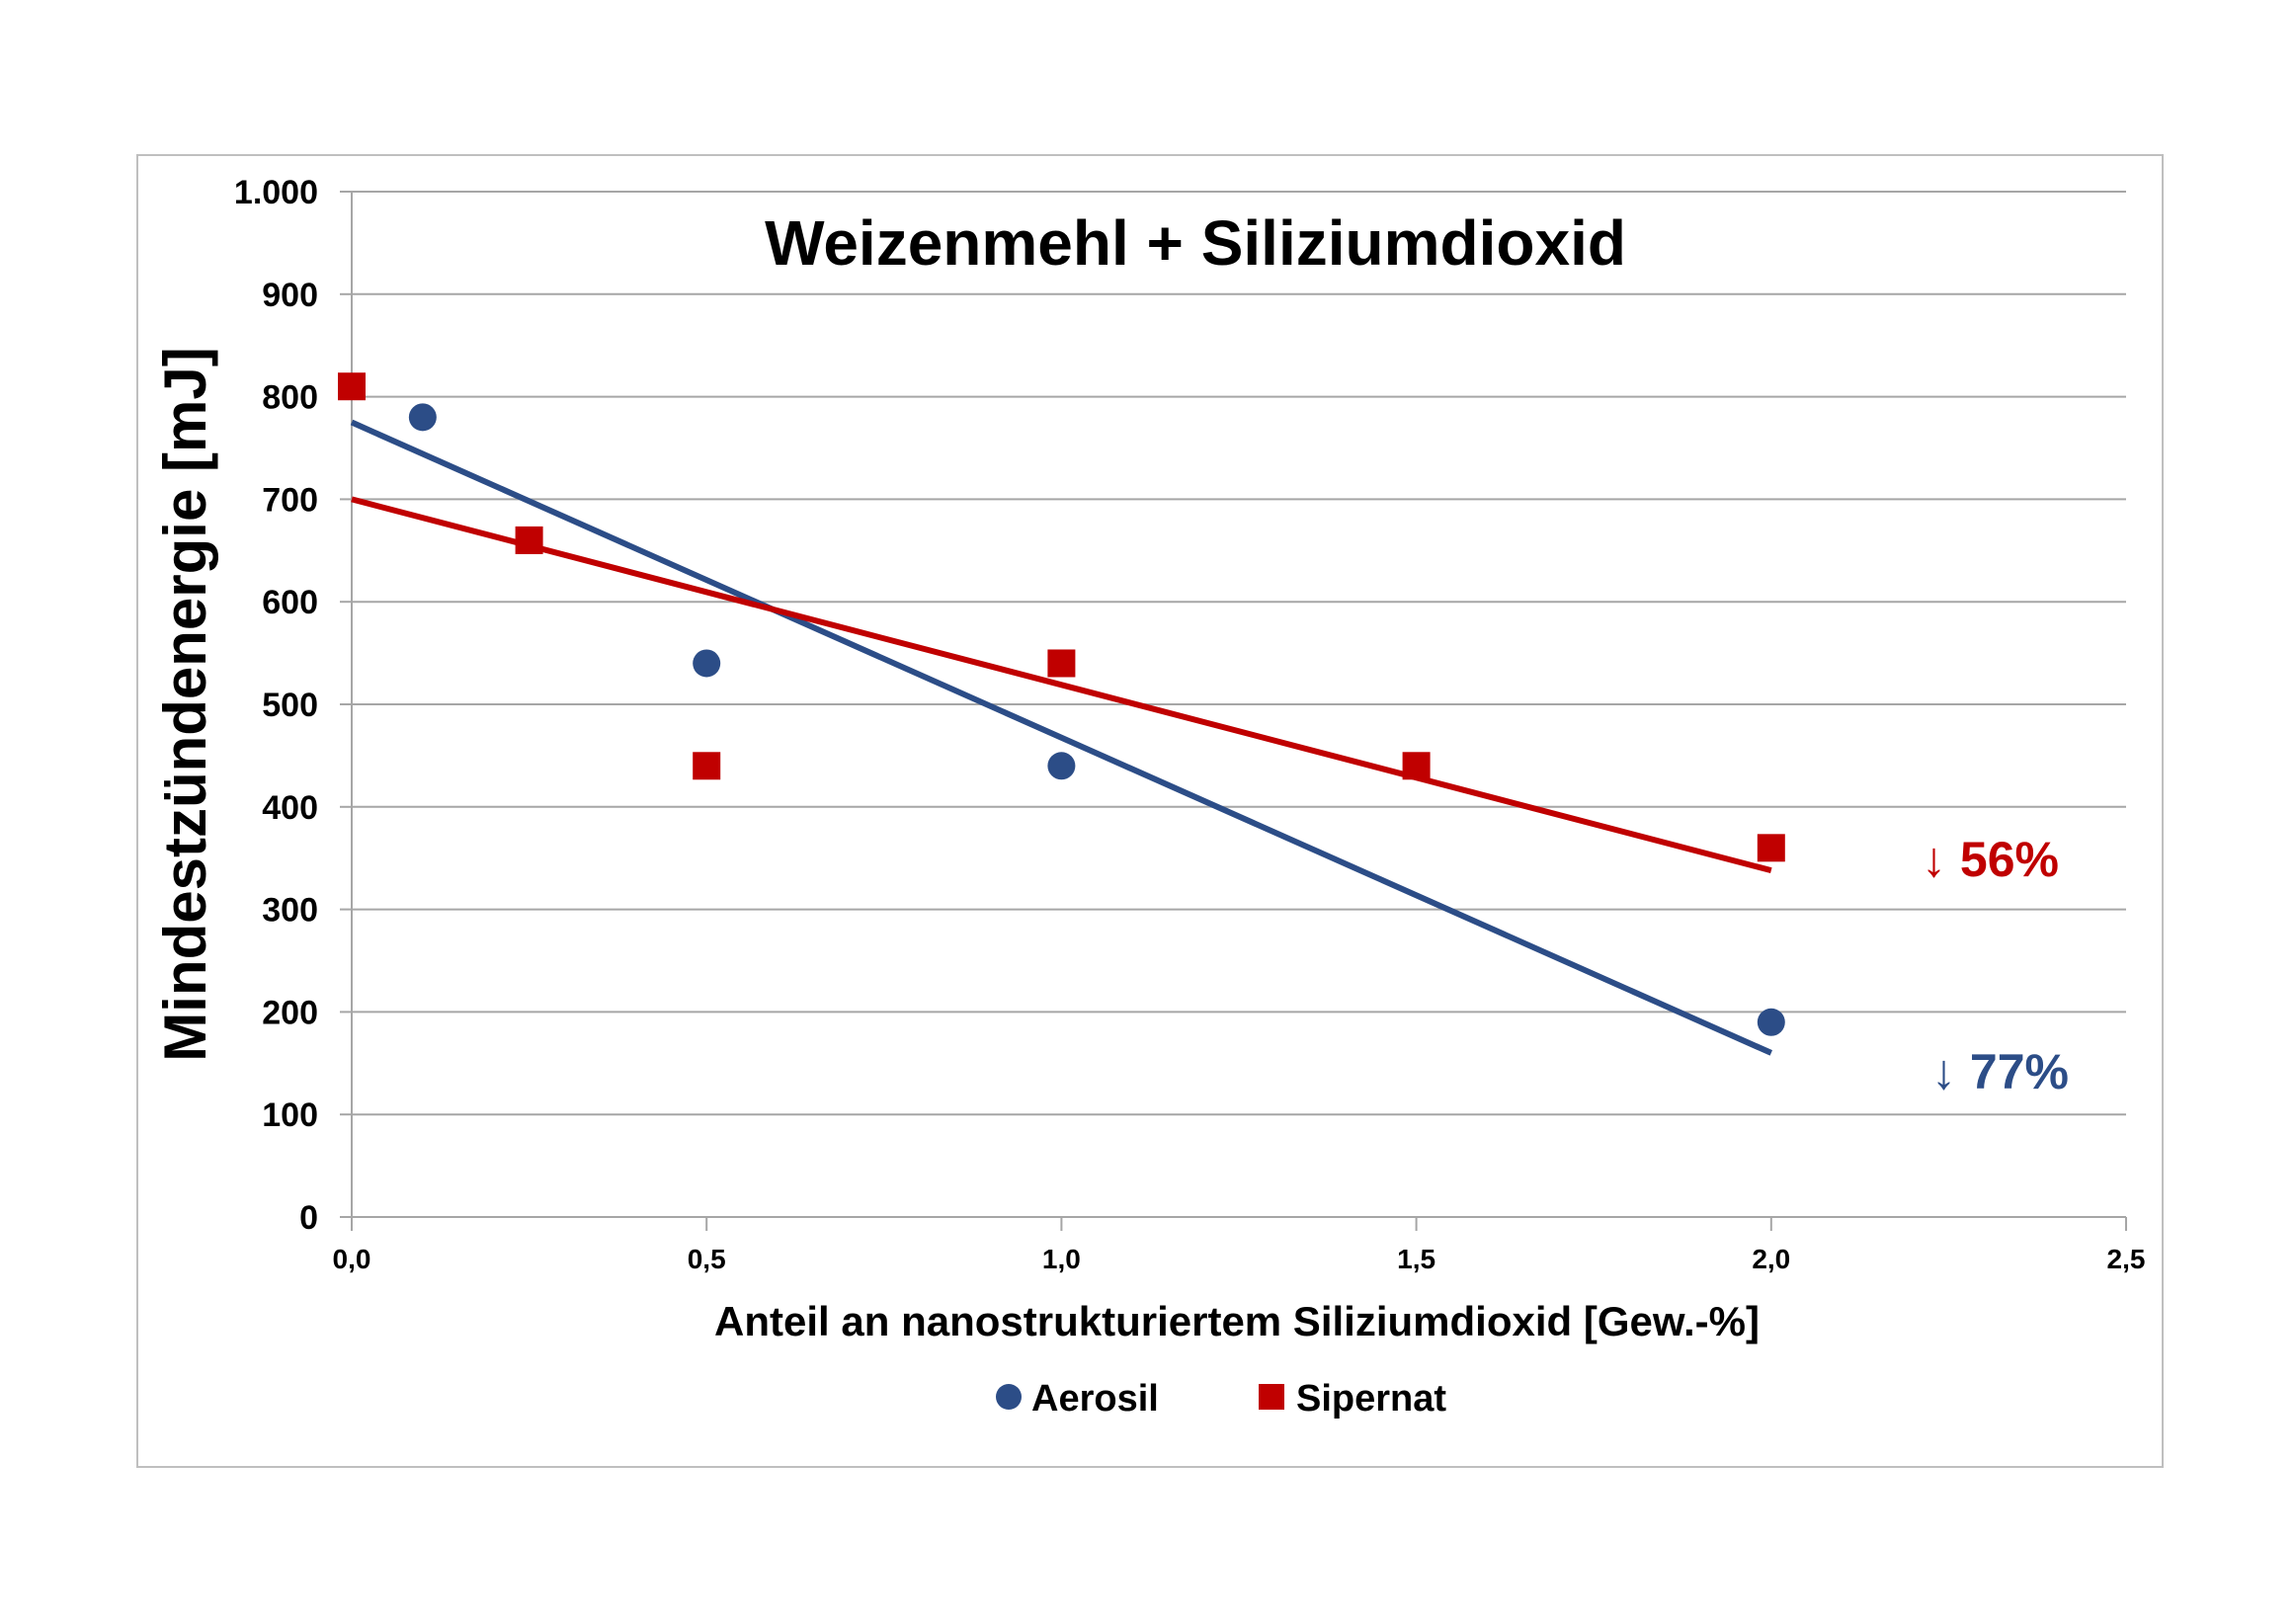 Image resolution: width=2296 pixels, height=1624 pixels. What do you see at coordinates (1061, 1259) in the screenshot?
I see `x-tick-label: 1,0` at bounding box center [1061, 1259].